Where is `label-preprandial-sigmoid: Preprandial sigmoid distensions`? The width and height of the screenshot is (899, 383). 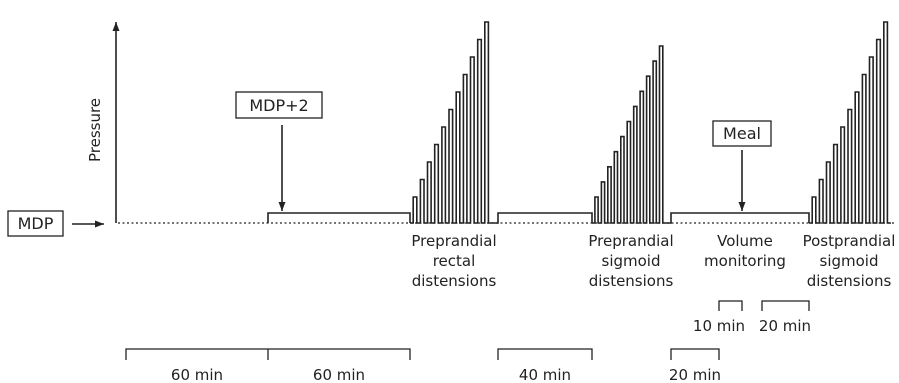 label-preprandial-sigmoid: Preprandial sigmoid distensions is located at coordinates (630, 261).